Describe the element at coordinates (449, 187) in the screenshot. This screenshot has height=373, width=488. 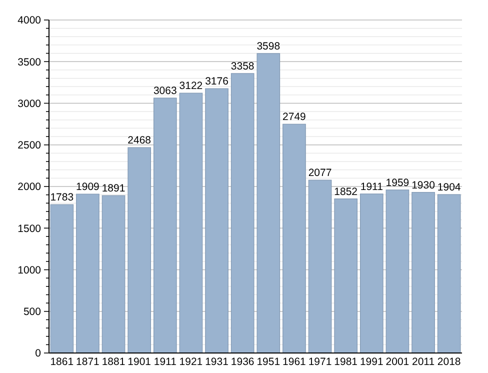
I see `data-label: 1904` at that location.